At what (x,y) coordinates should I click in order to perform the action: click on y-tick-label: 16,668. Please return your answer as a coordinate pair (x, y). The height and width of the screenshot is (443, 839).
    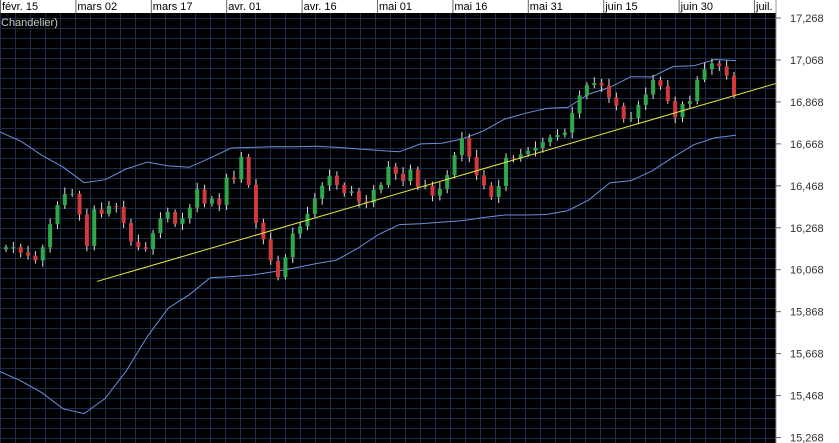
    Looking at the image, I should click on (807, 145).